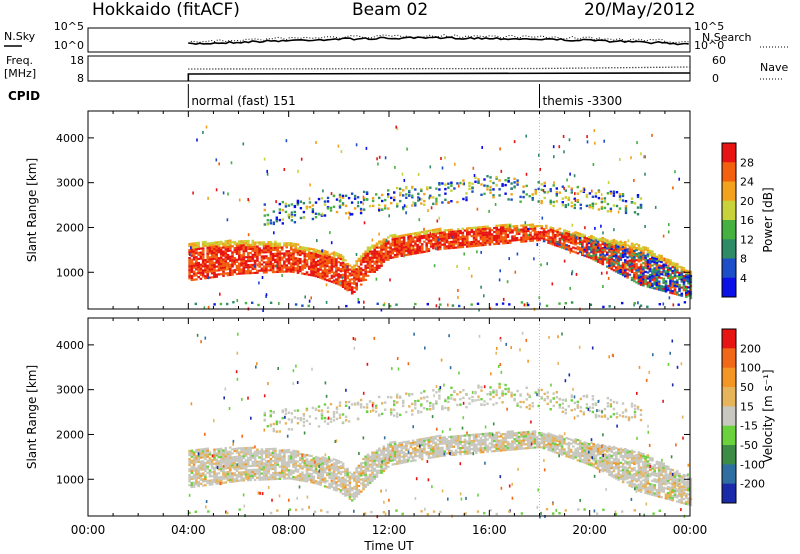  Describe the element at coordinates (709, 45) in the screenshot. I see `noise-tick-right-bottom: 10^0` at that location.